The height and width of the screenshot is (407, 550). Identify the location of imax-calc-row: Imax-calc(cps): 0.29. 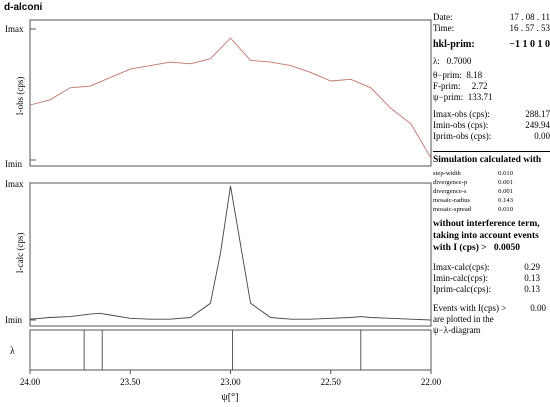
(491, 267).